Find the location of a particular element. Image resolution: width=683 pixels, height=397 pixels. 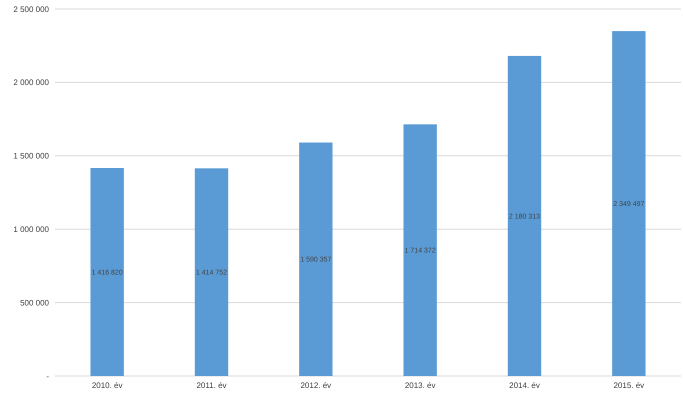

y-tick-label: 1 500 000 is located at coordinates (31, 156).